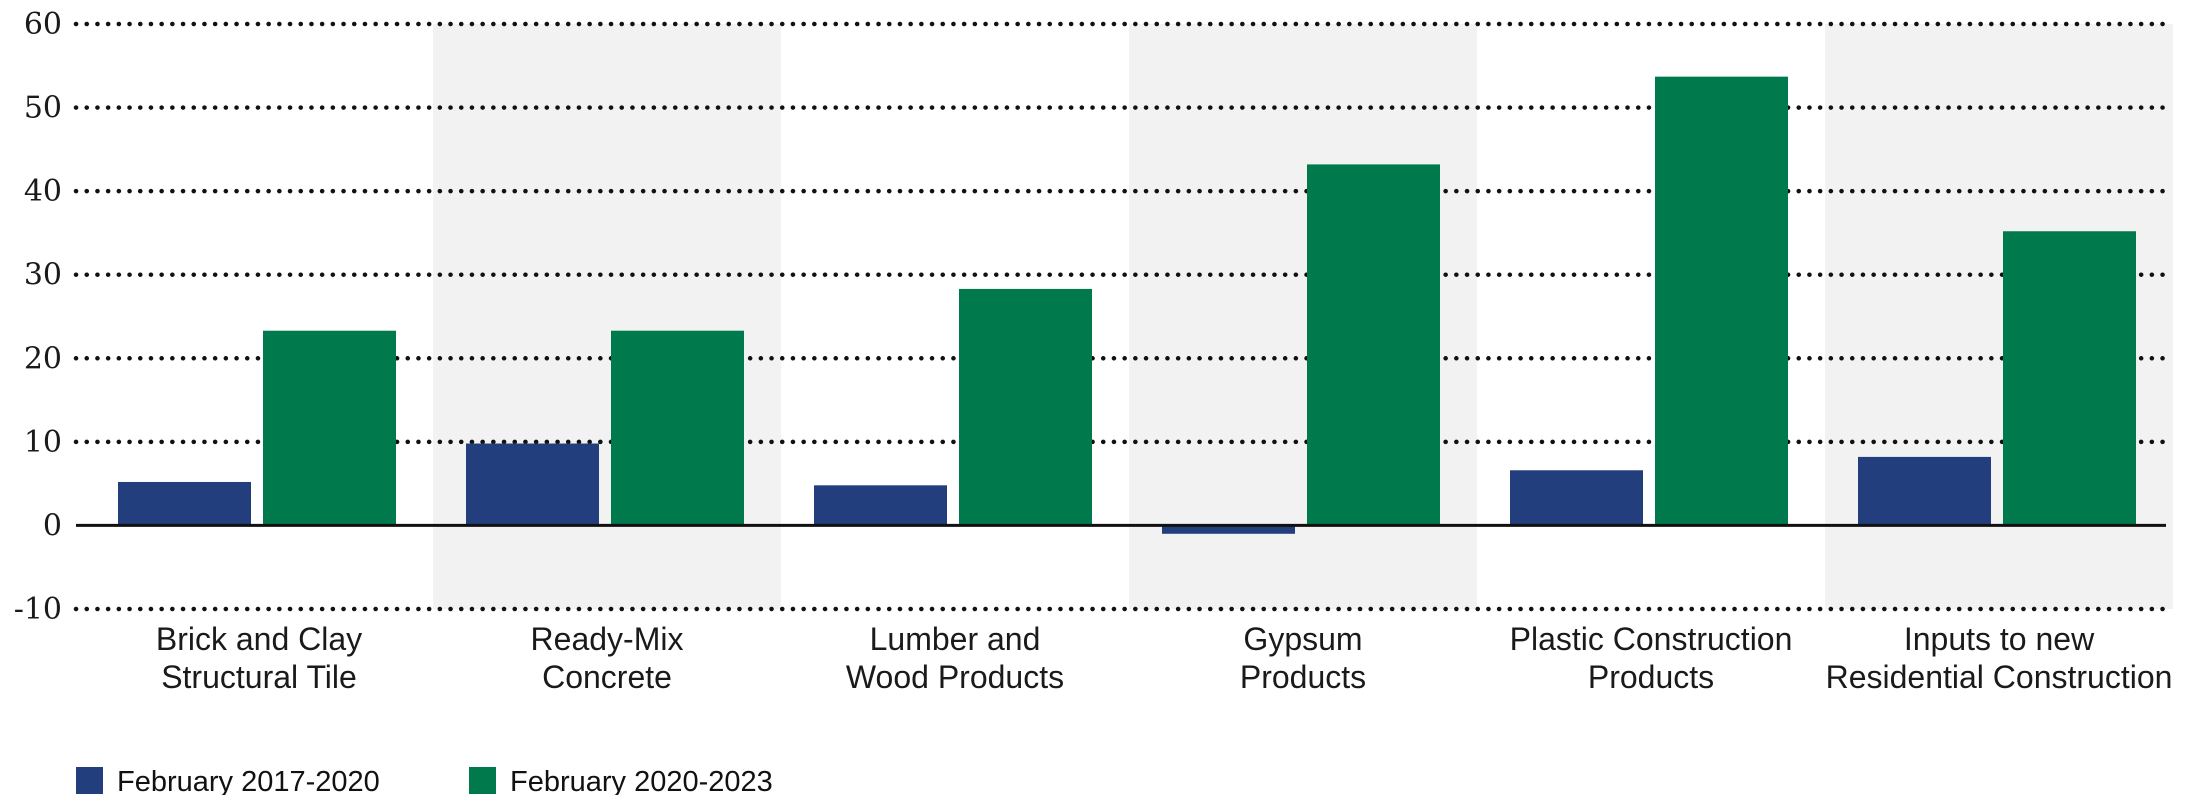  Describe the element at coordinates (607, 677) in the screenshot. I see `x-tick-label: Concrete` at that location.